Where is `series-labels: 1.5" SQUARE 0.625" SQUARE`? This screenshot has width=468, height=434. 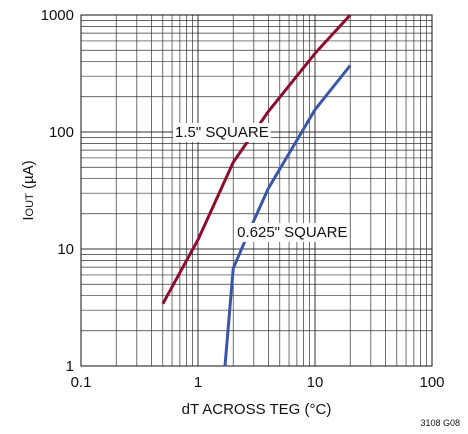 series-labels: 1.5" SQUARE 0.625" SQUARE is located at coordinates (261, 182).